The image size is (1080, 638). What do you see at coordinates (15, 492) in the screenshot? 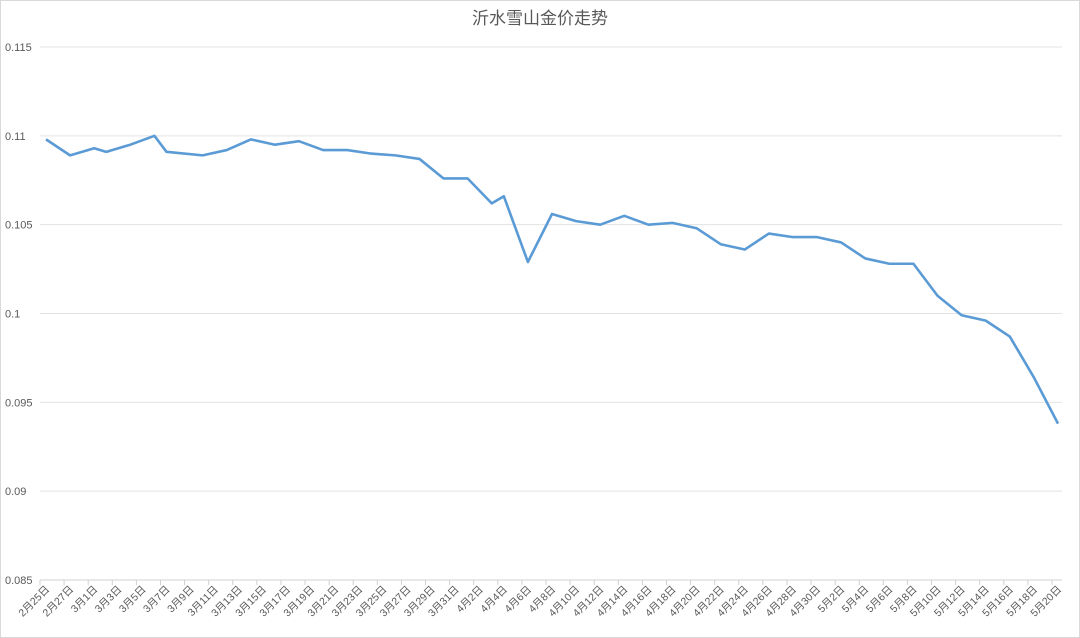
I see `y-tick-label: 0.09` at bounding box center [15, 492].